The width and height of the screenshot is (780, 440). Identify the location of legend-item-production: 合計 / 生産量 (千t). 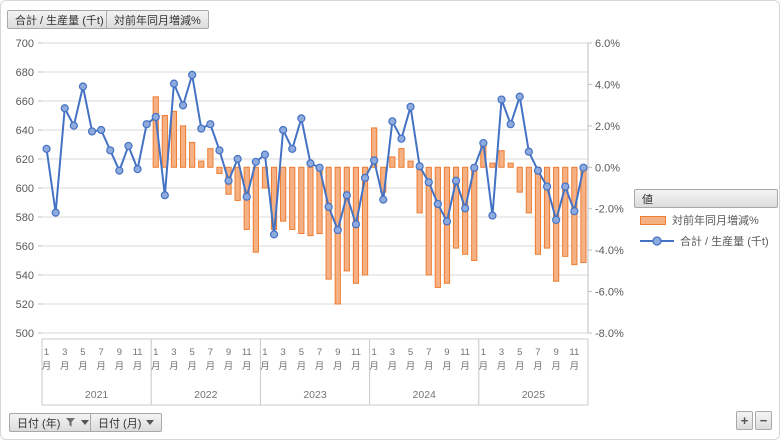
(704, 241).